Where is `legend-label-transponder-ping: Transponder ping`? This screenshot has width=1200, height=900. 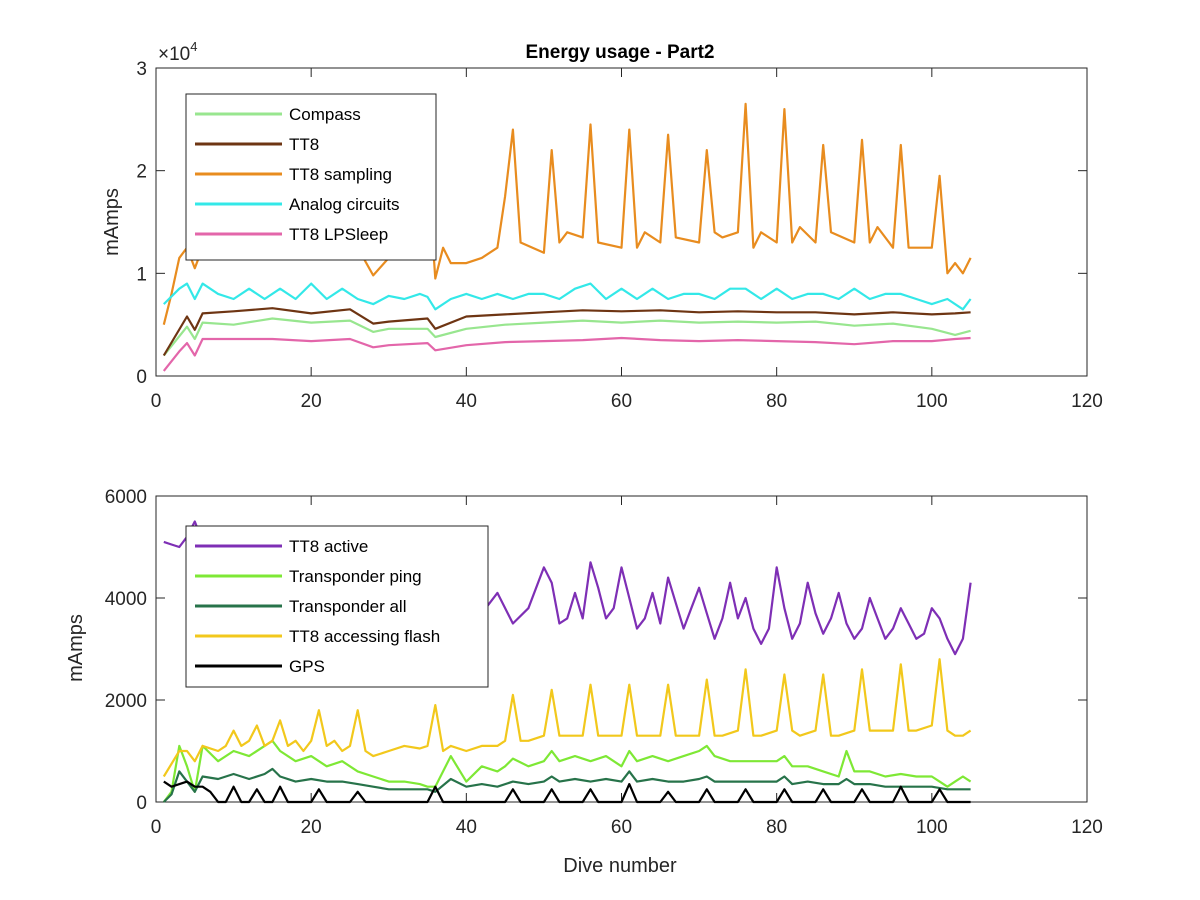 legend-label-transponder-ping: Transponder ping is located at coordinates (355, 576).